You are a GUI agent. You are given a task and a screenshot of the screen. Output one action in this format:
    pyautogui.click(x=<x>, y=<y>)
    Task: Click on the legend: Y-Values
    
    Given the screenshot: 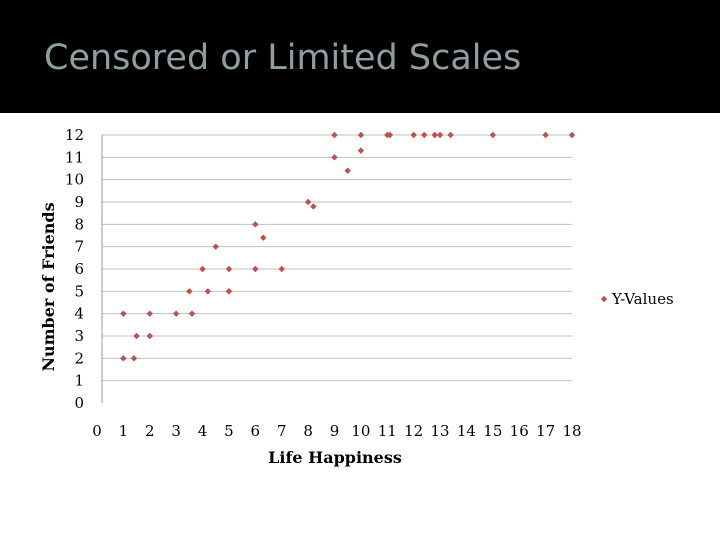 What is the action you would take?
    pyautogui.click(x=637, y=299)
    